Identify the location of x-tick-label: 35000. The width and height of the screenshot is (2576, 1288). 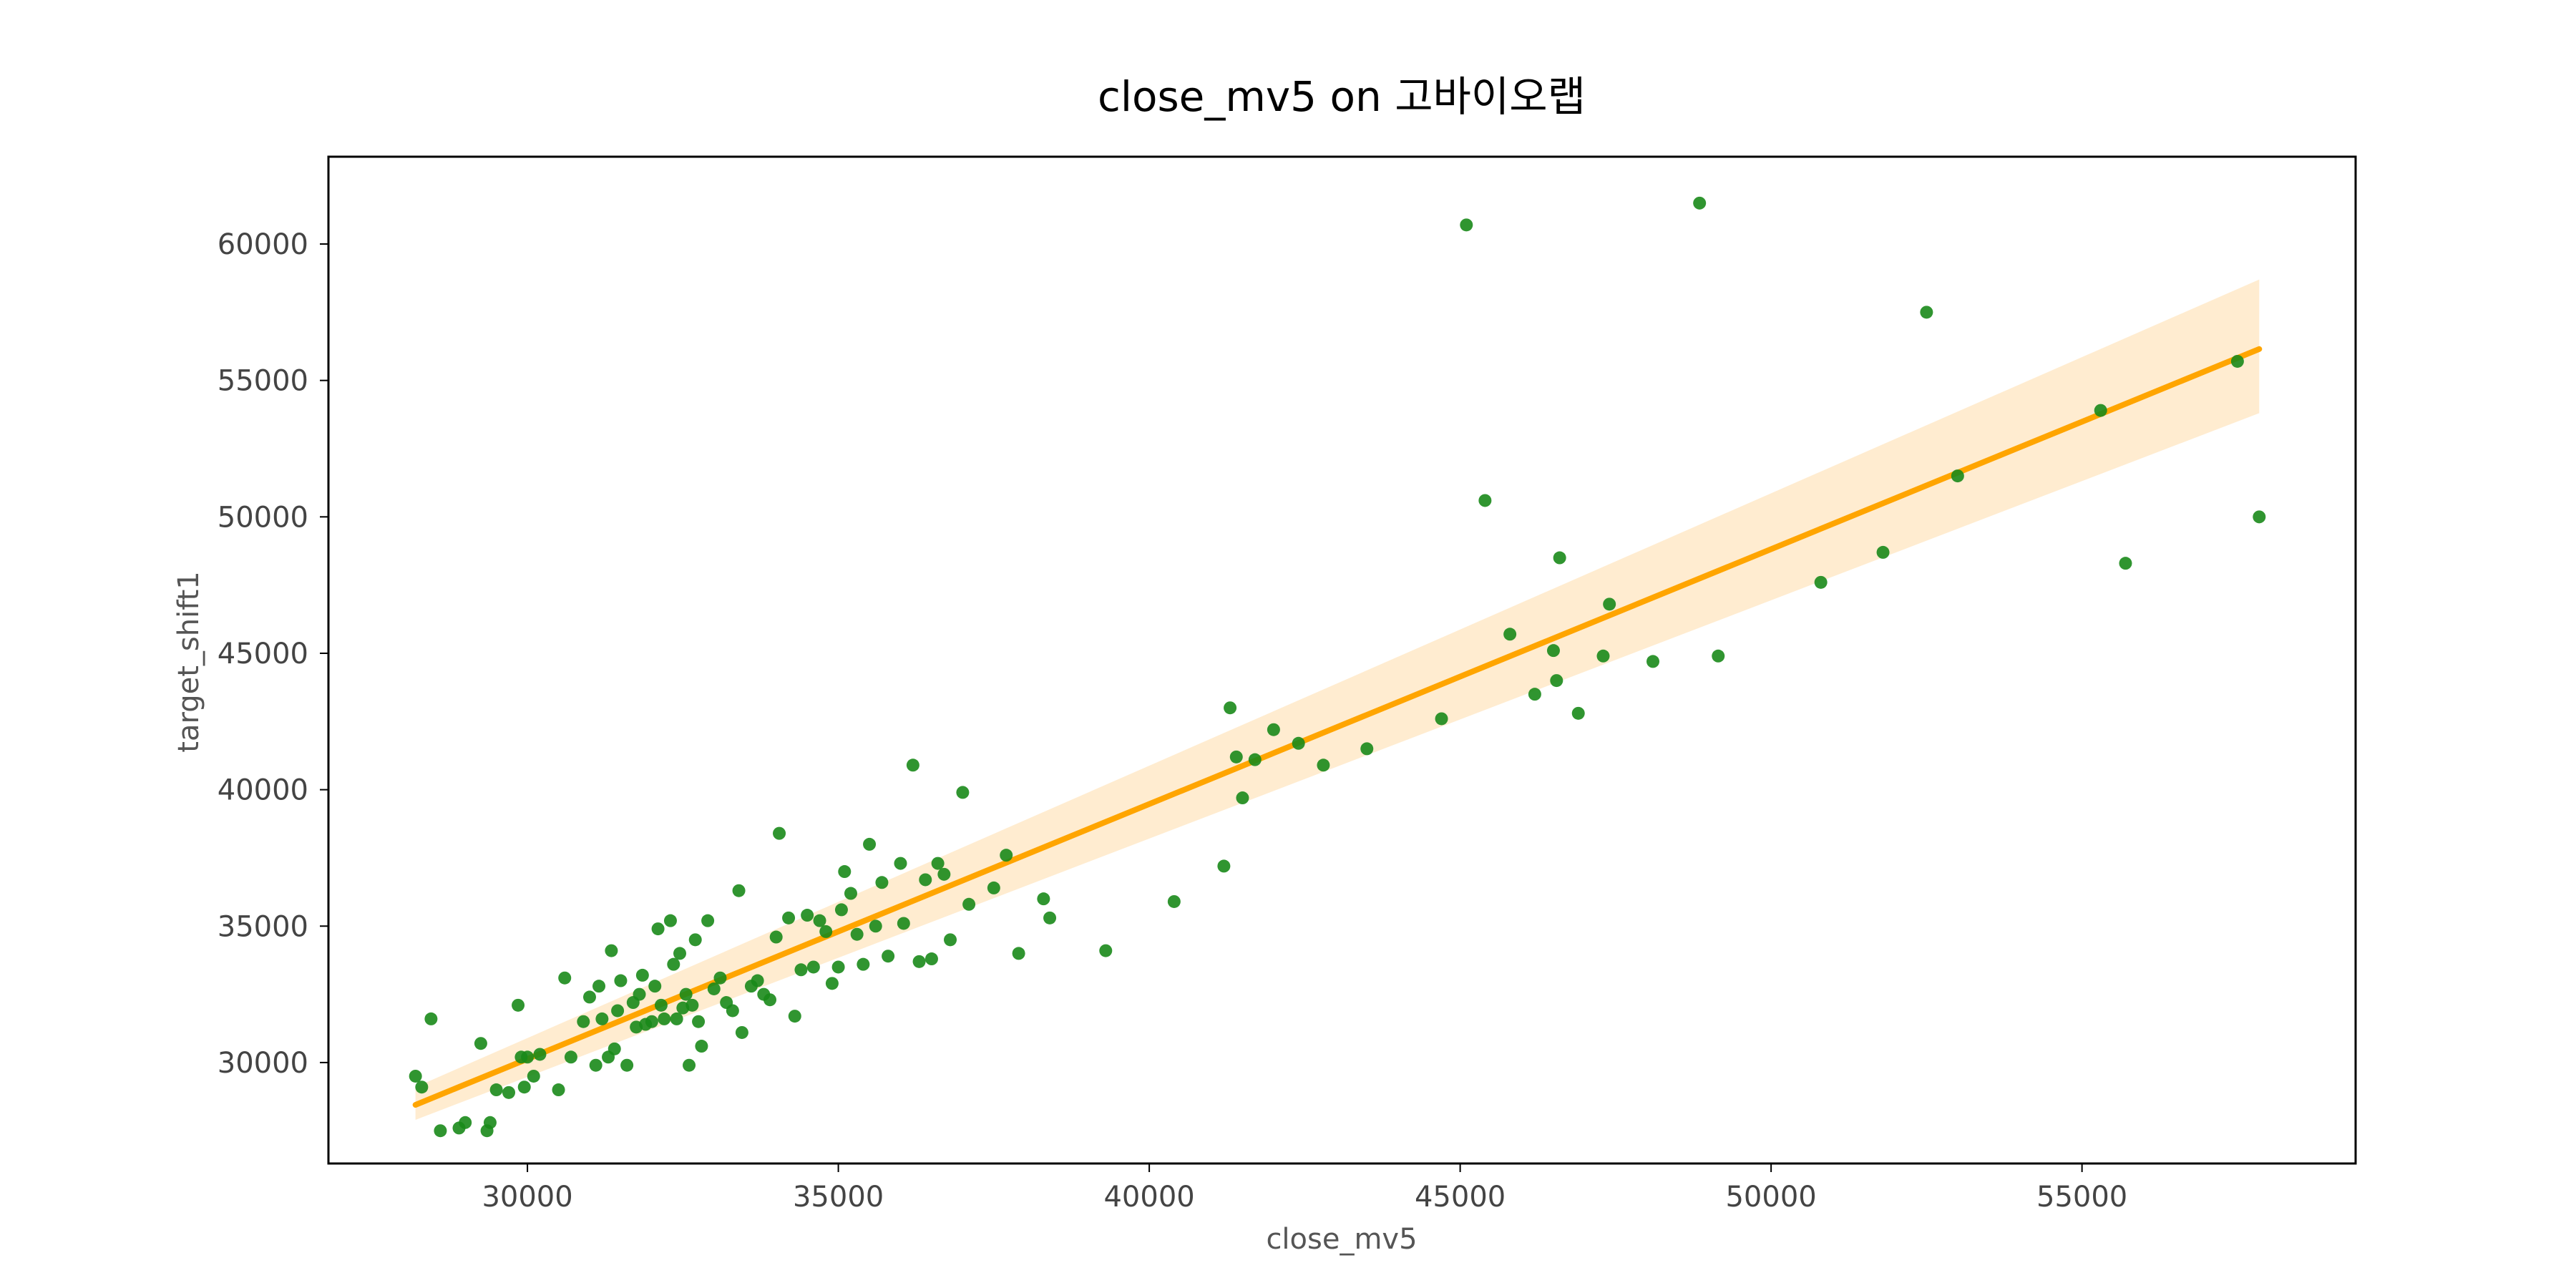
(838, 1197).